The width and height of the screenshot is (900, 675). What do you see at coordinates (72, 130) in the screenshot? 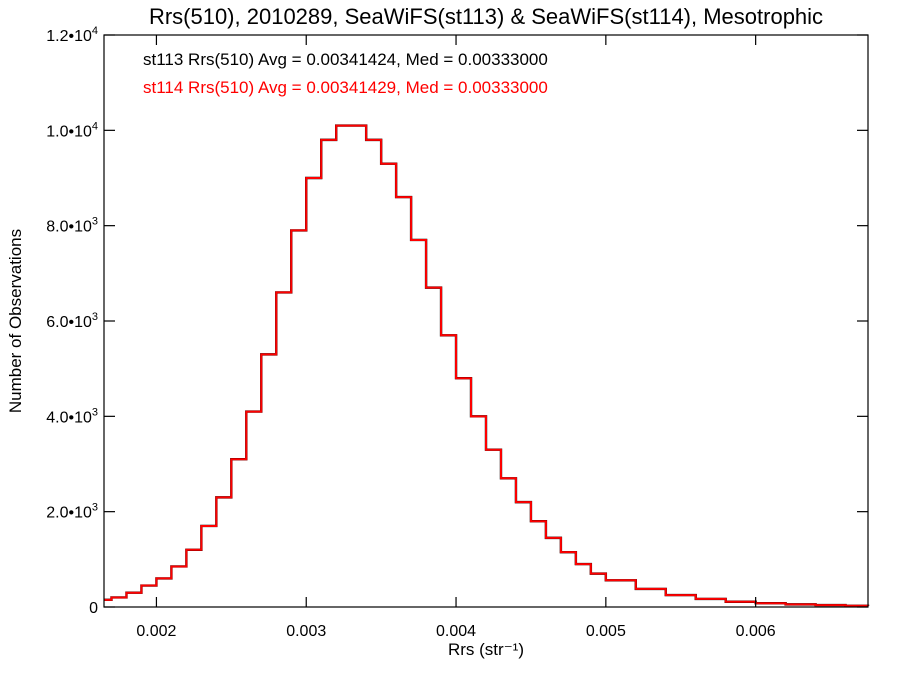
I see `y-tick-label: 1.0•104` at bounding box center [72, 130].